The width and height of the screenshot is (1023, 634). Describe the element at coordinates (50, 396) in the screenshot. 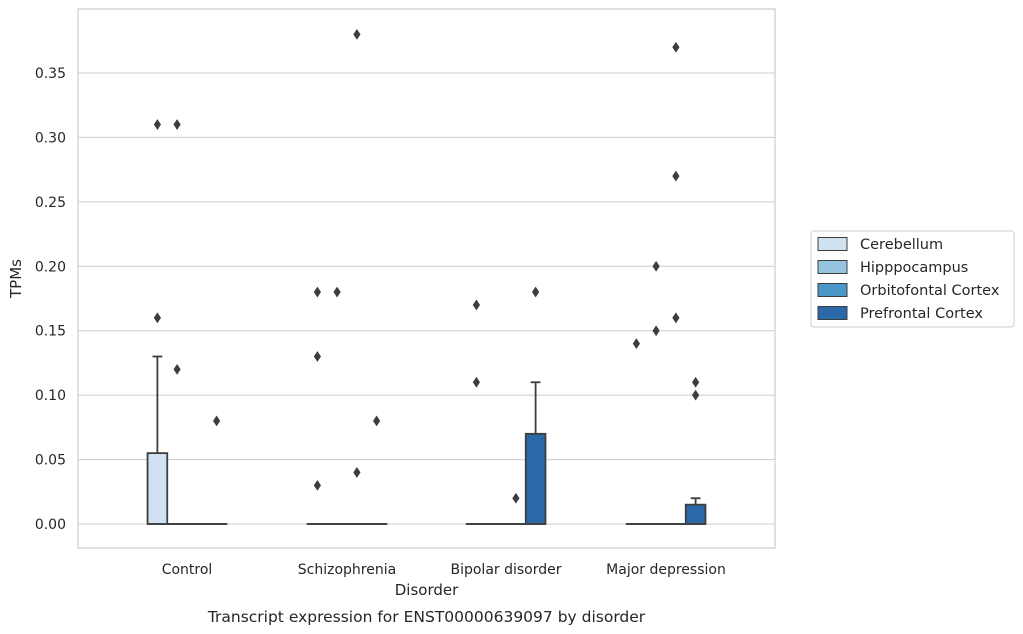

I see `y-tick-label: 0.10` at that location.